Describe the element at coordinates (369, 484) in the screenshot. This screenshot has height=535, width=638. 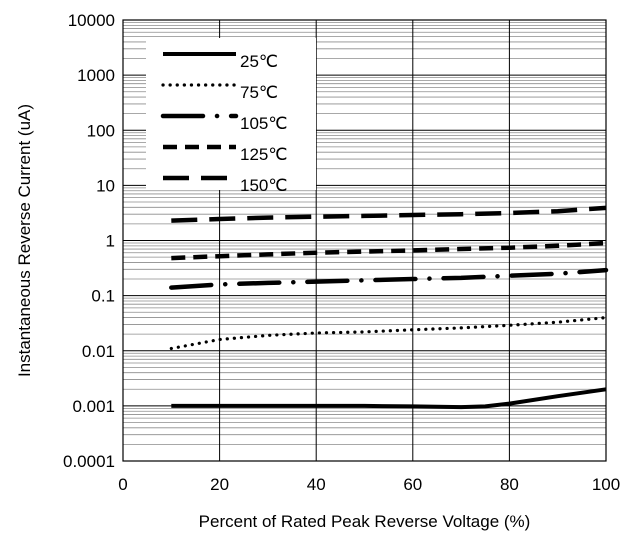
I see `x-tick-labels: 0 20 40 60 80 100` at that location.